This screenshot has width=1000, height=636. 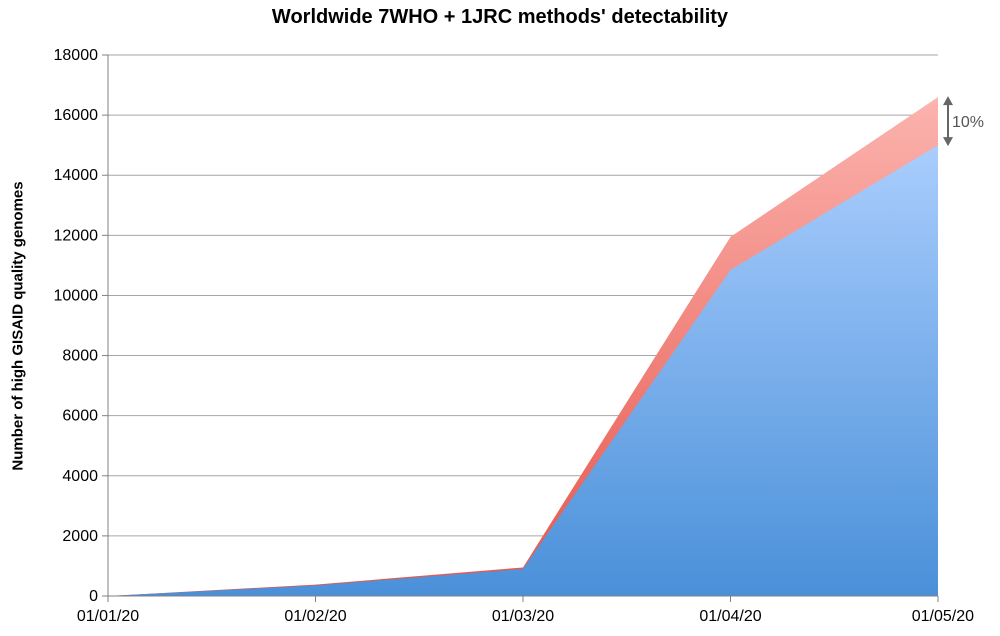 What do you see at coordinates (76, 175) in the screenshot?
I see `y-tick-label: 14000` at bounding box center [76, 175].